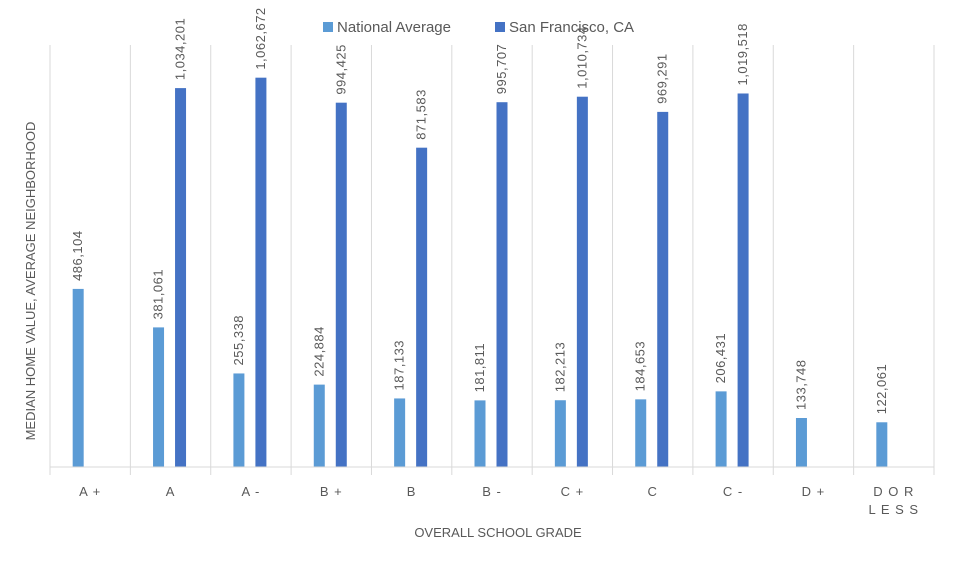  What do you see at coordinates (499, 500) in the screenshot?
I see `x-tick-labels: A + A A - B + B B - C + C C - D + D O R L E S S` at bounding box center [499, 500].